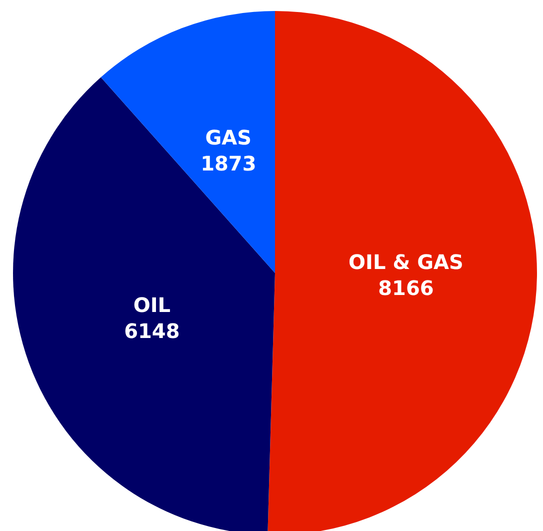  I want to click on slice-label: OIL & GAS, so click(406, 262).